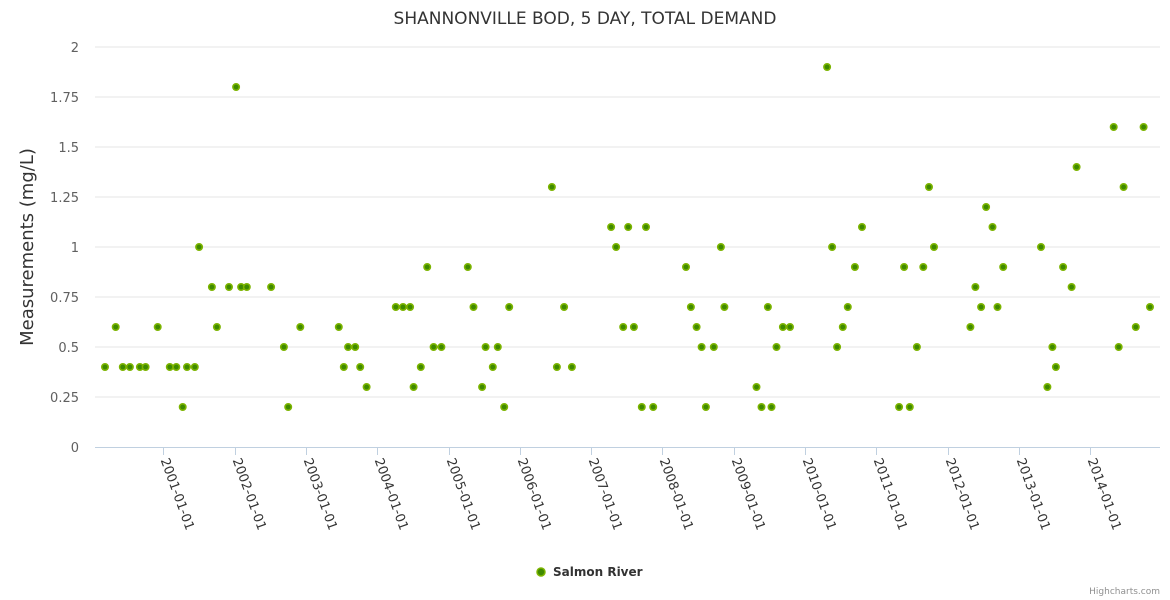 The image size is (1170, 600). I want to click on legend: Salmon River, so click(589, 572).